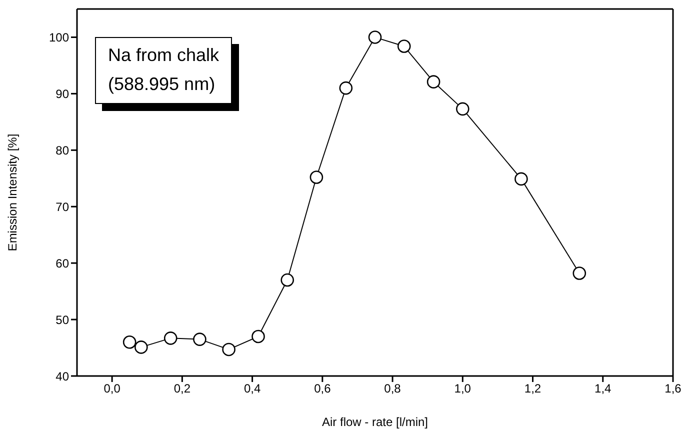 This screenshot has width=698, height=430. Describe the element at coordinates (12, 193) in the screenshot. I see `y-axis-title: Emission Intensity [%]` at that location.